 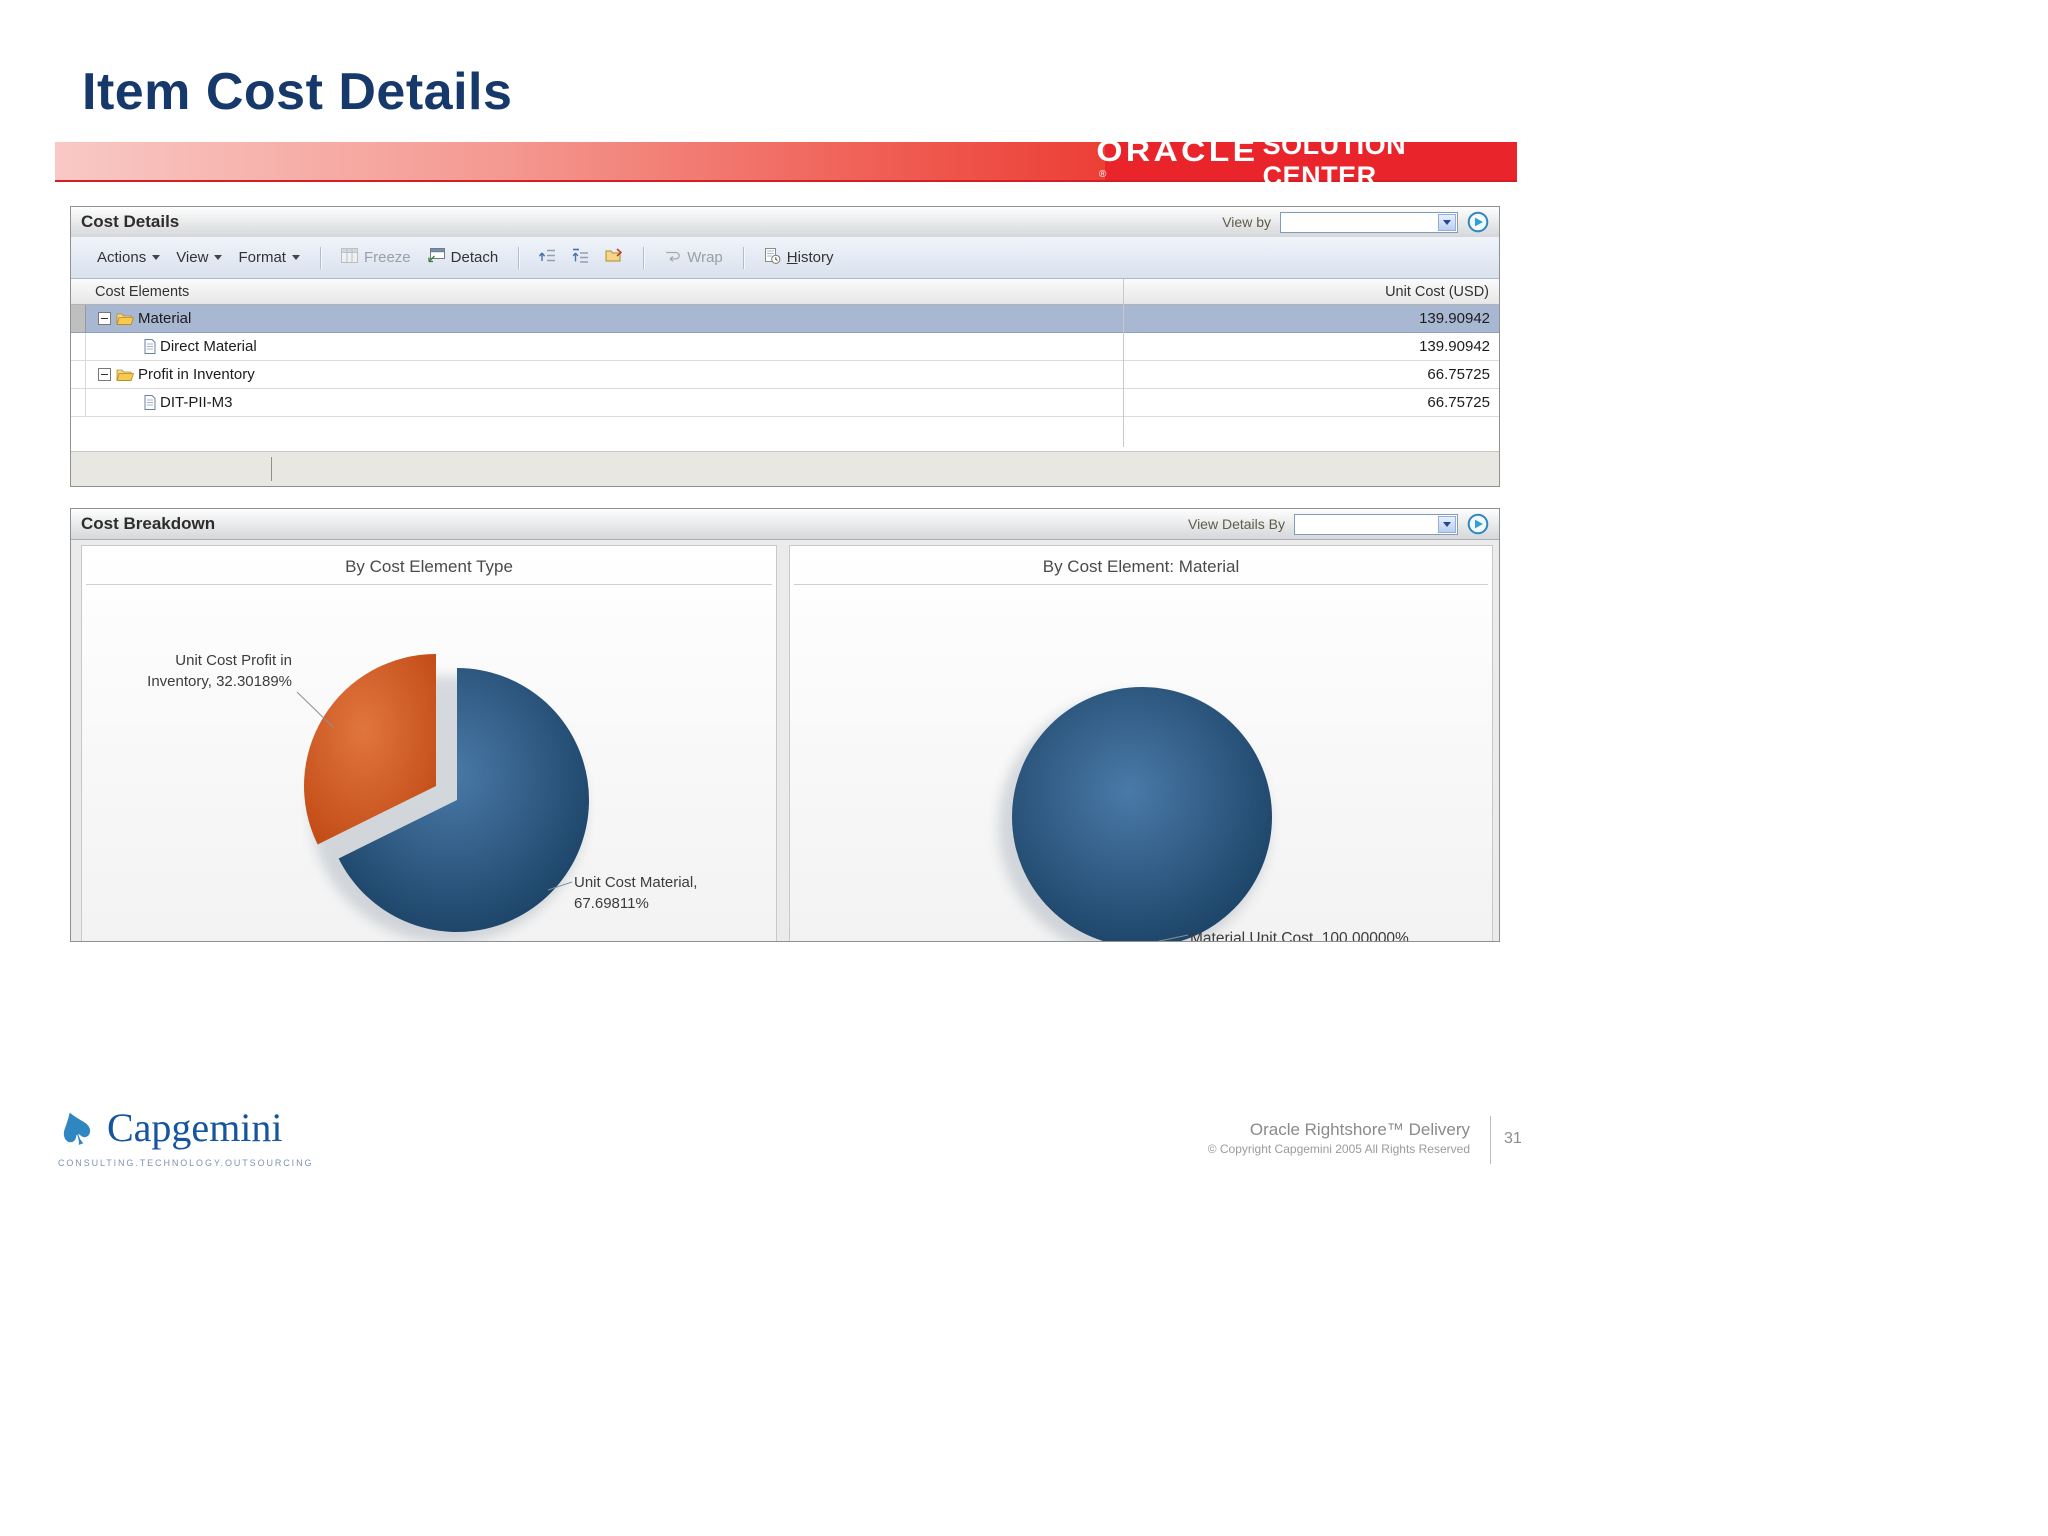 I want to click on history-label: History, so click(x=810, y=257).